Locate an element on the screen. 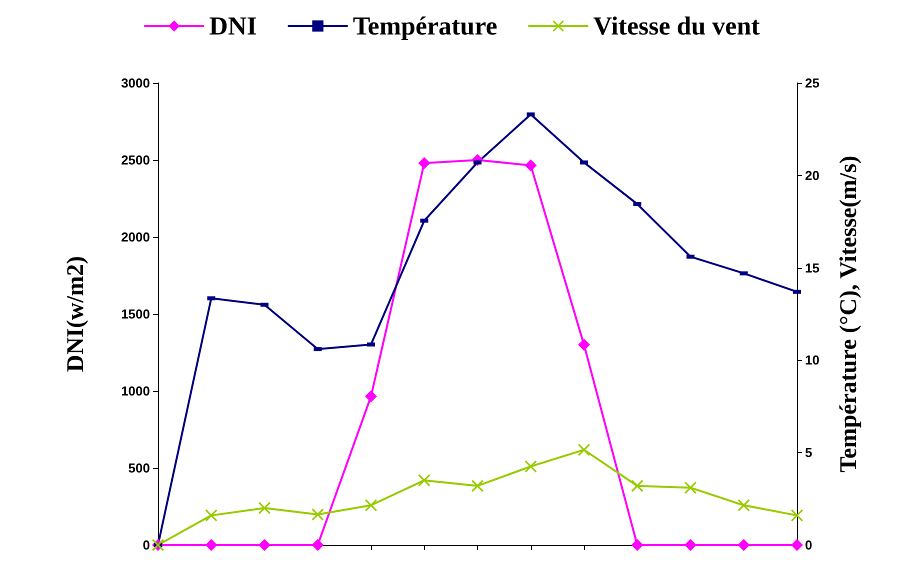 The width and height of the screenshot is (903, 575). legend-label: Vitesse du vent is located at coordinates (676, 26).